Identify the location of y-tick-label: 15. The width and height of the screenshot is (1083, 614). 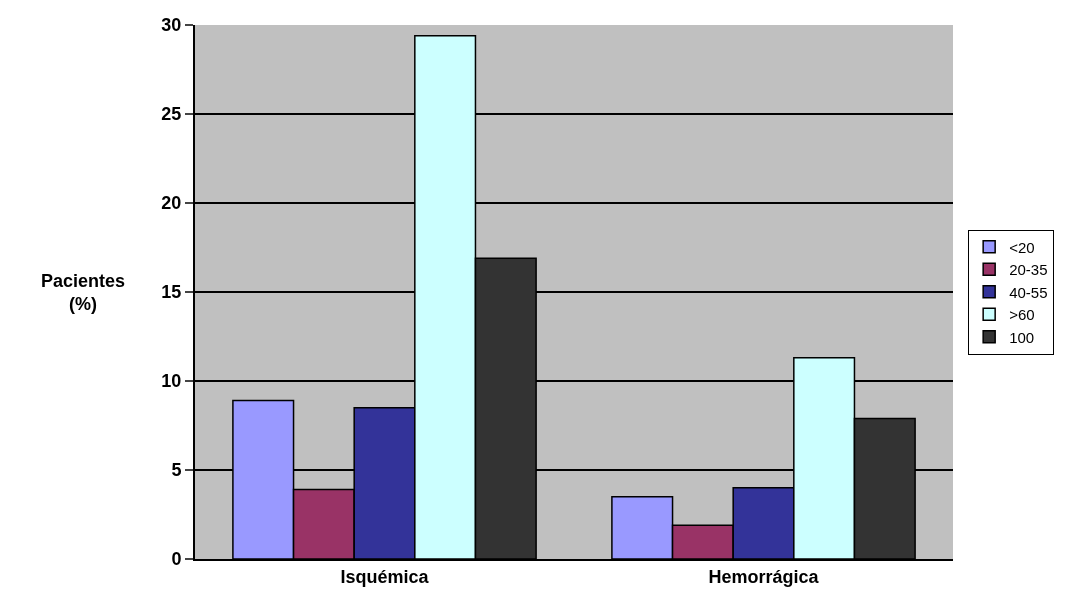
(171, 292).